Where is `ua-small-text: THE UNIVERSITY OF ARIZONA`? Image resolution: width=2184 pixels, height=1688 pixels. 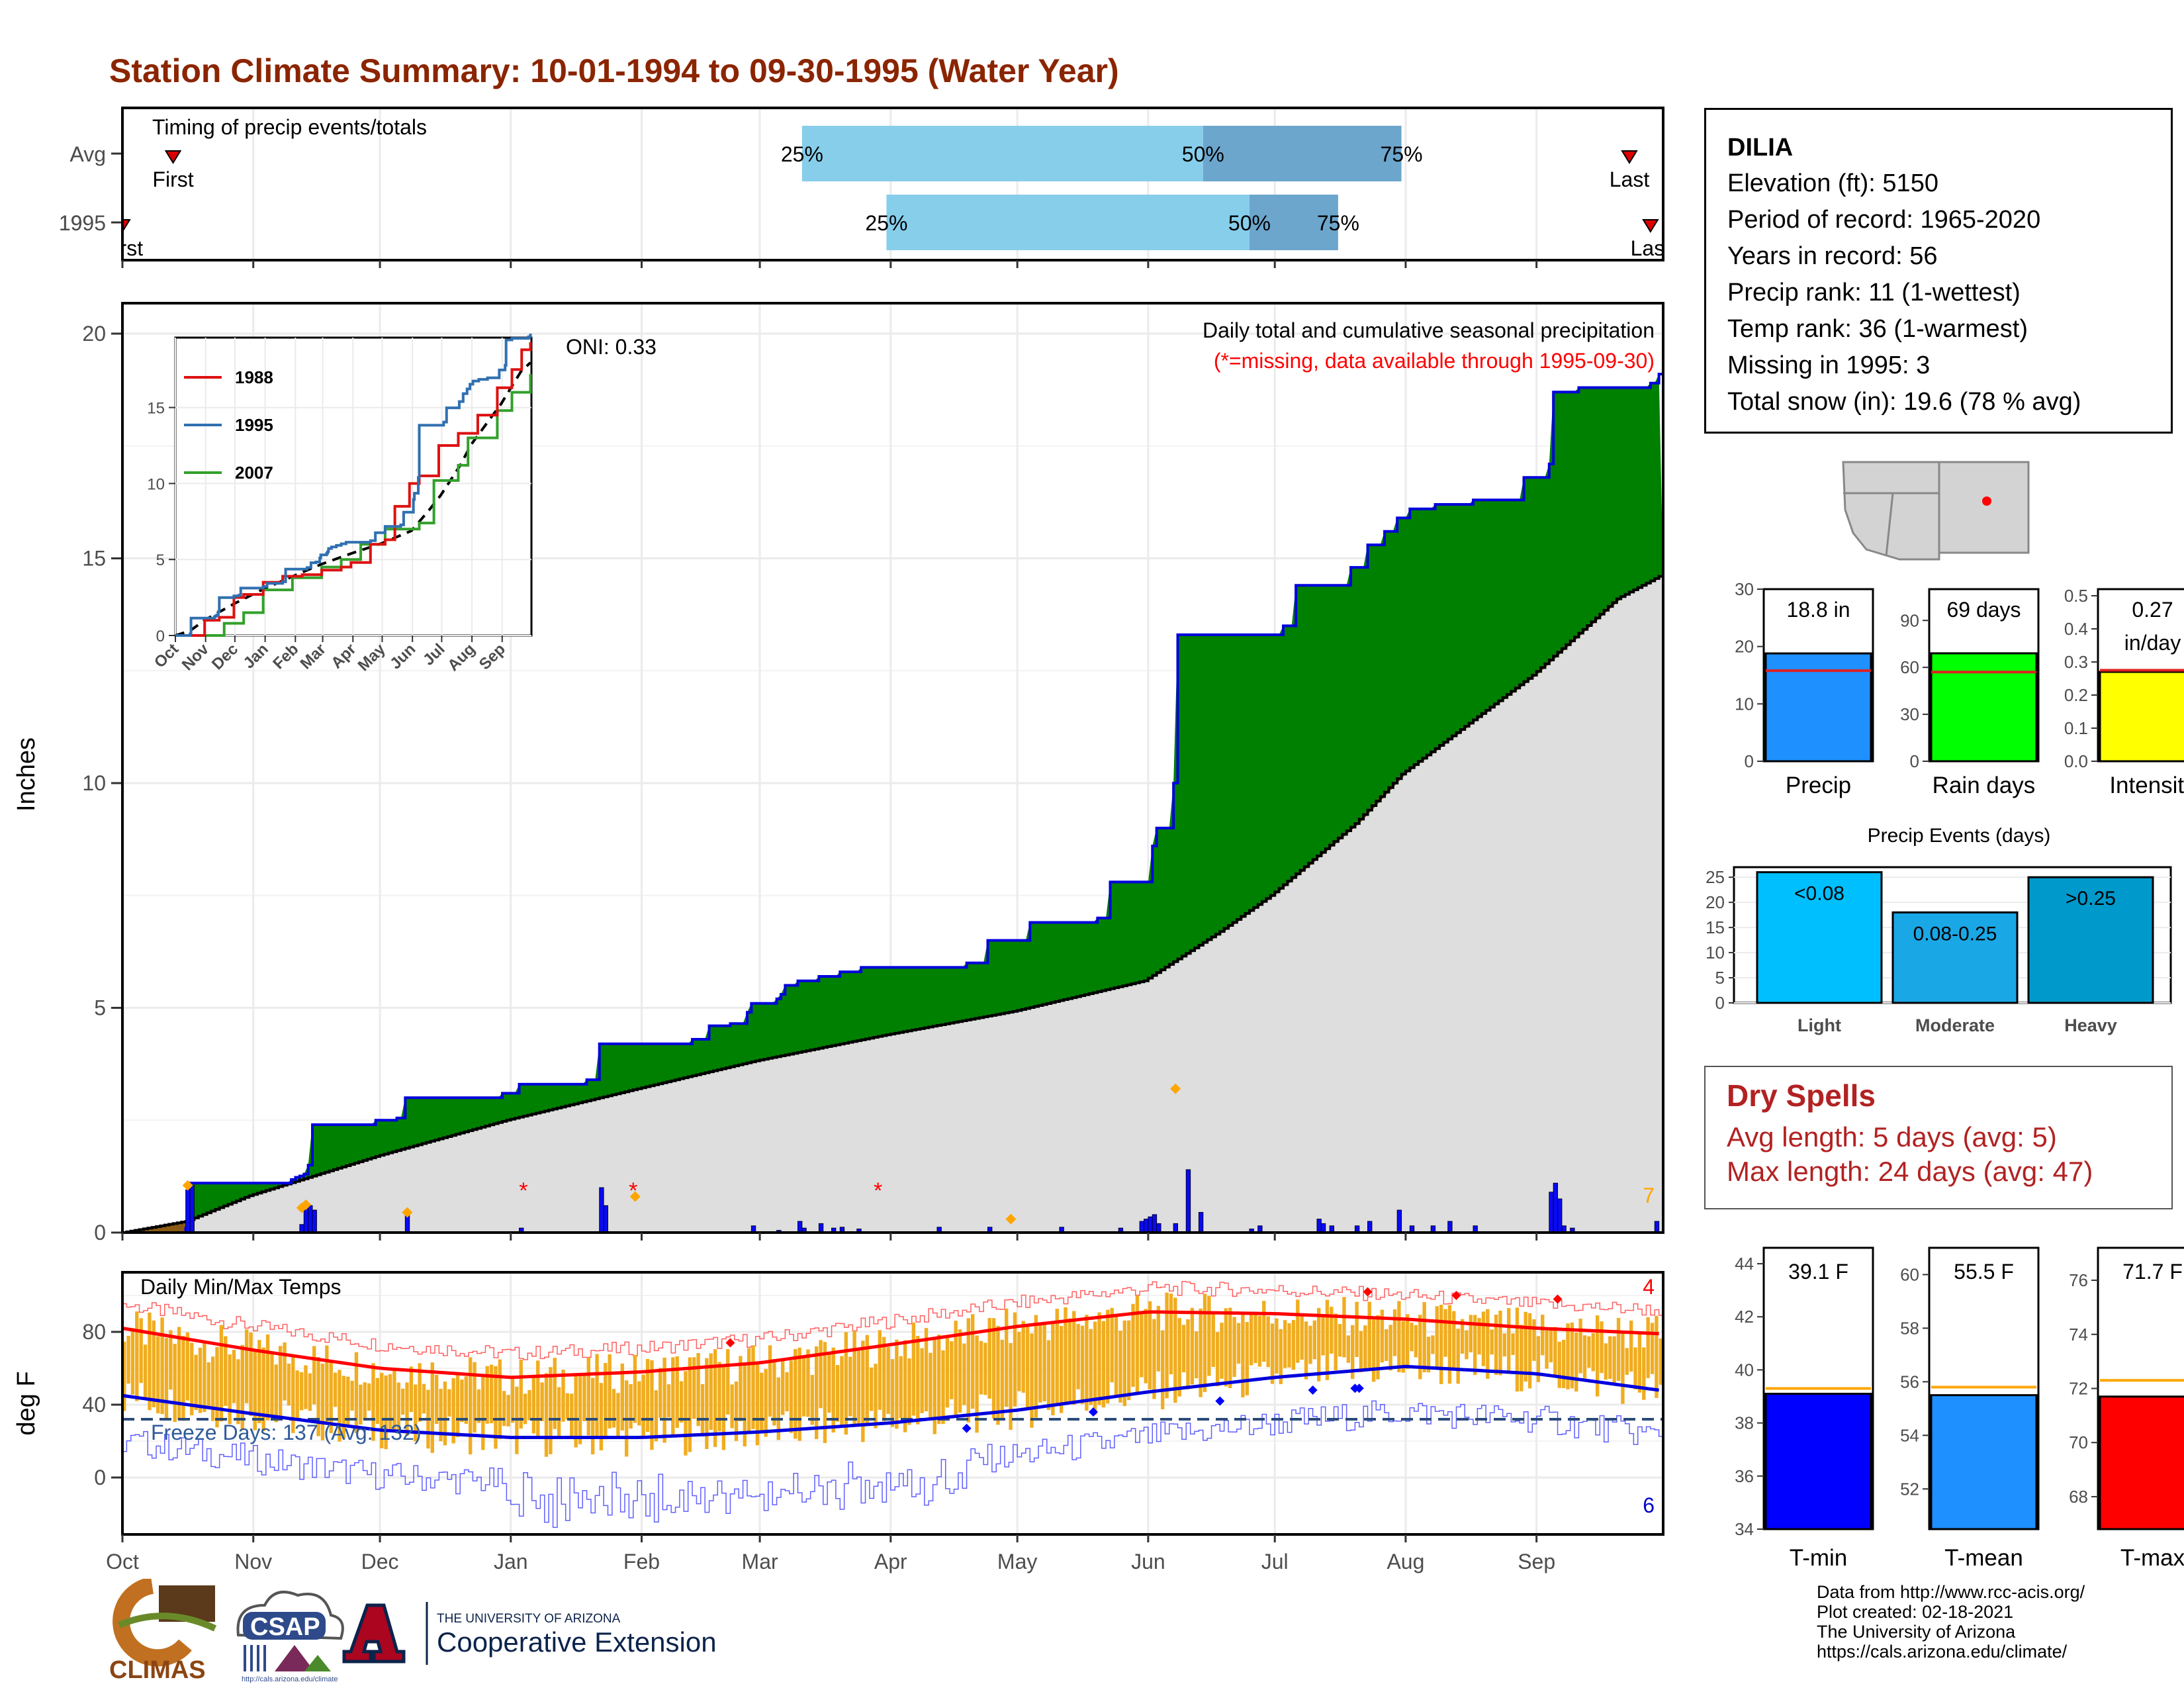 ua-small-text: THE UNIVERSITY OF ARIZONA is located at coordinates (529, 1619).